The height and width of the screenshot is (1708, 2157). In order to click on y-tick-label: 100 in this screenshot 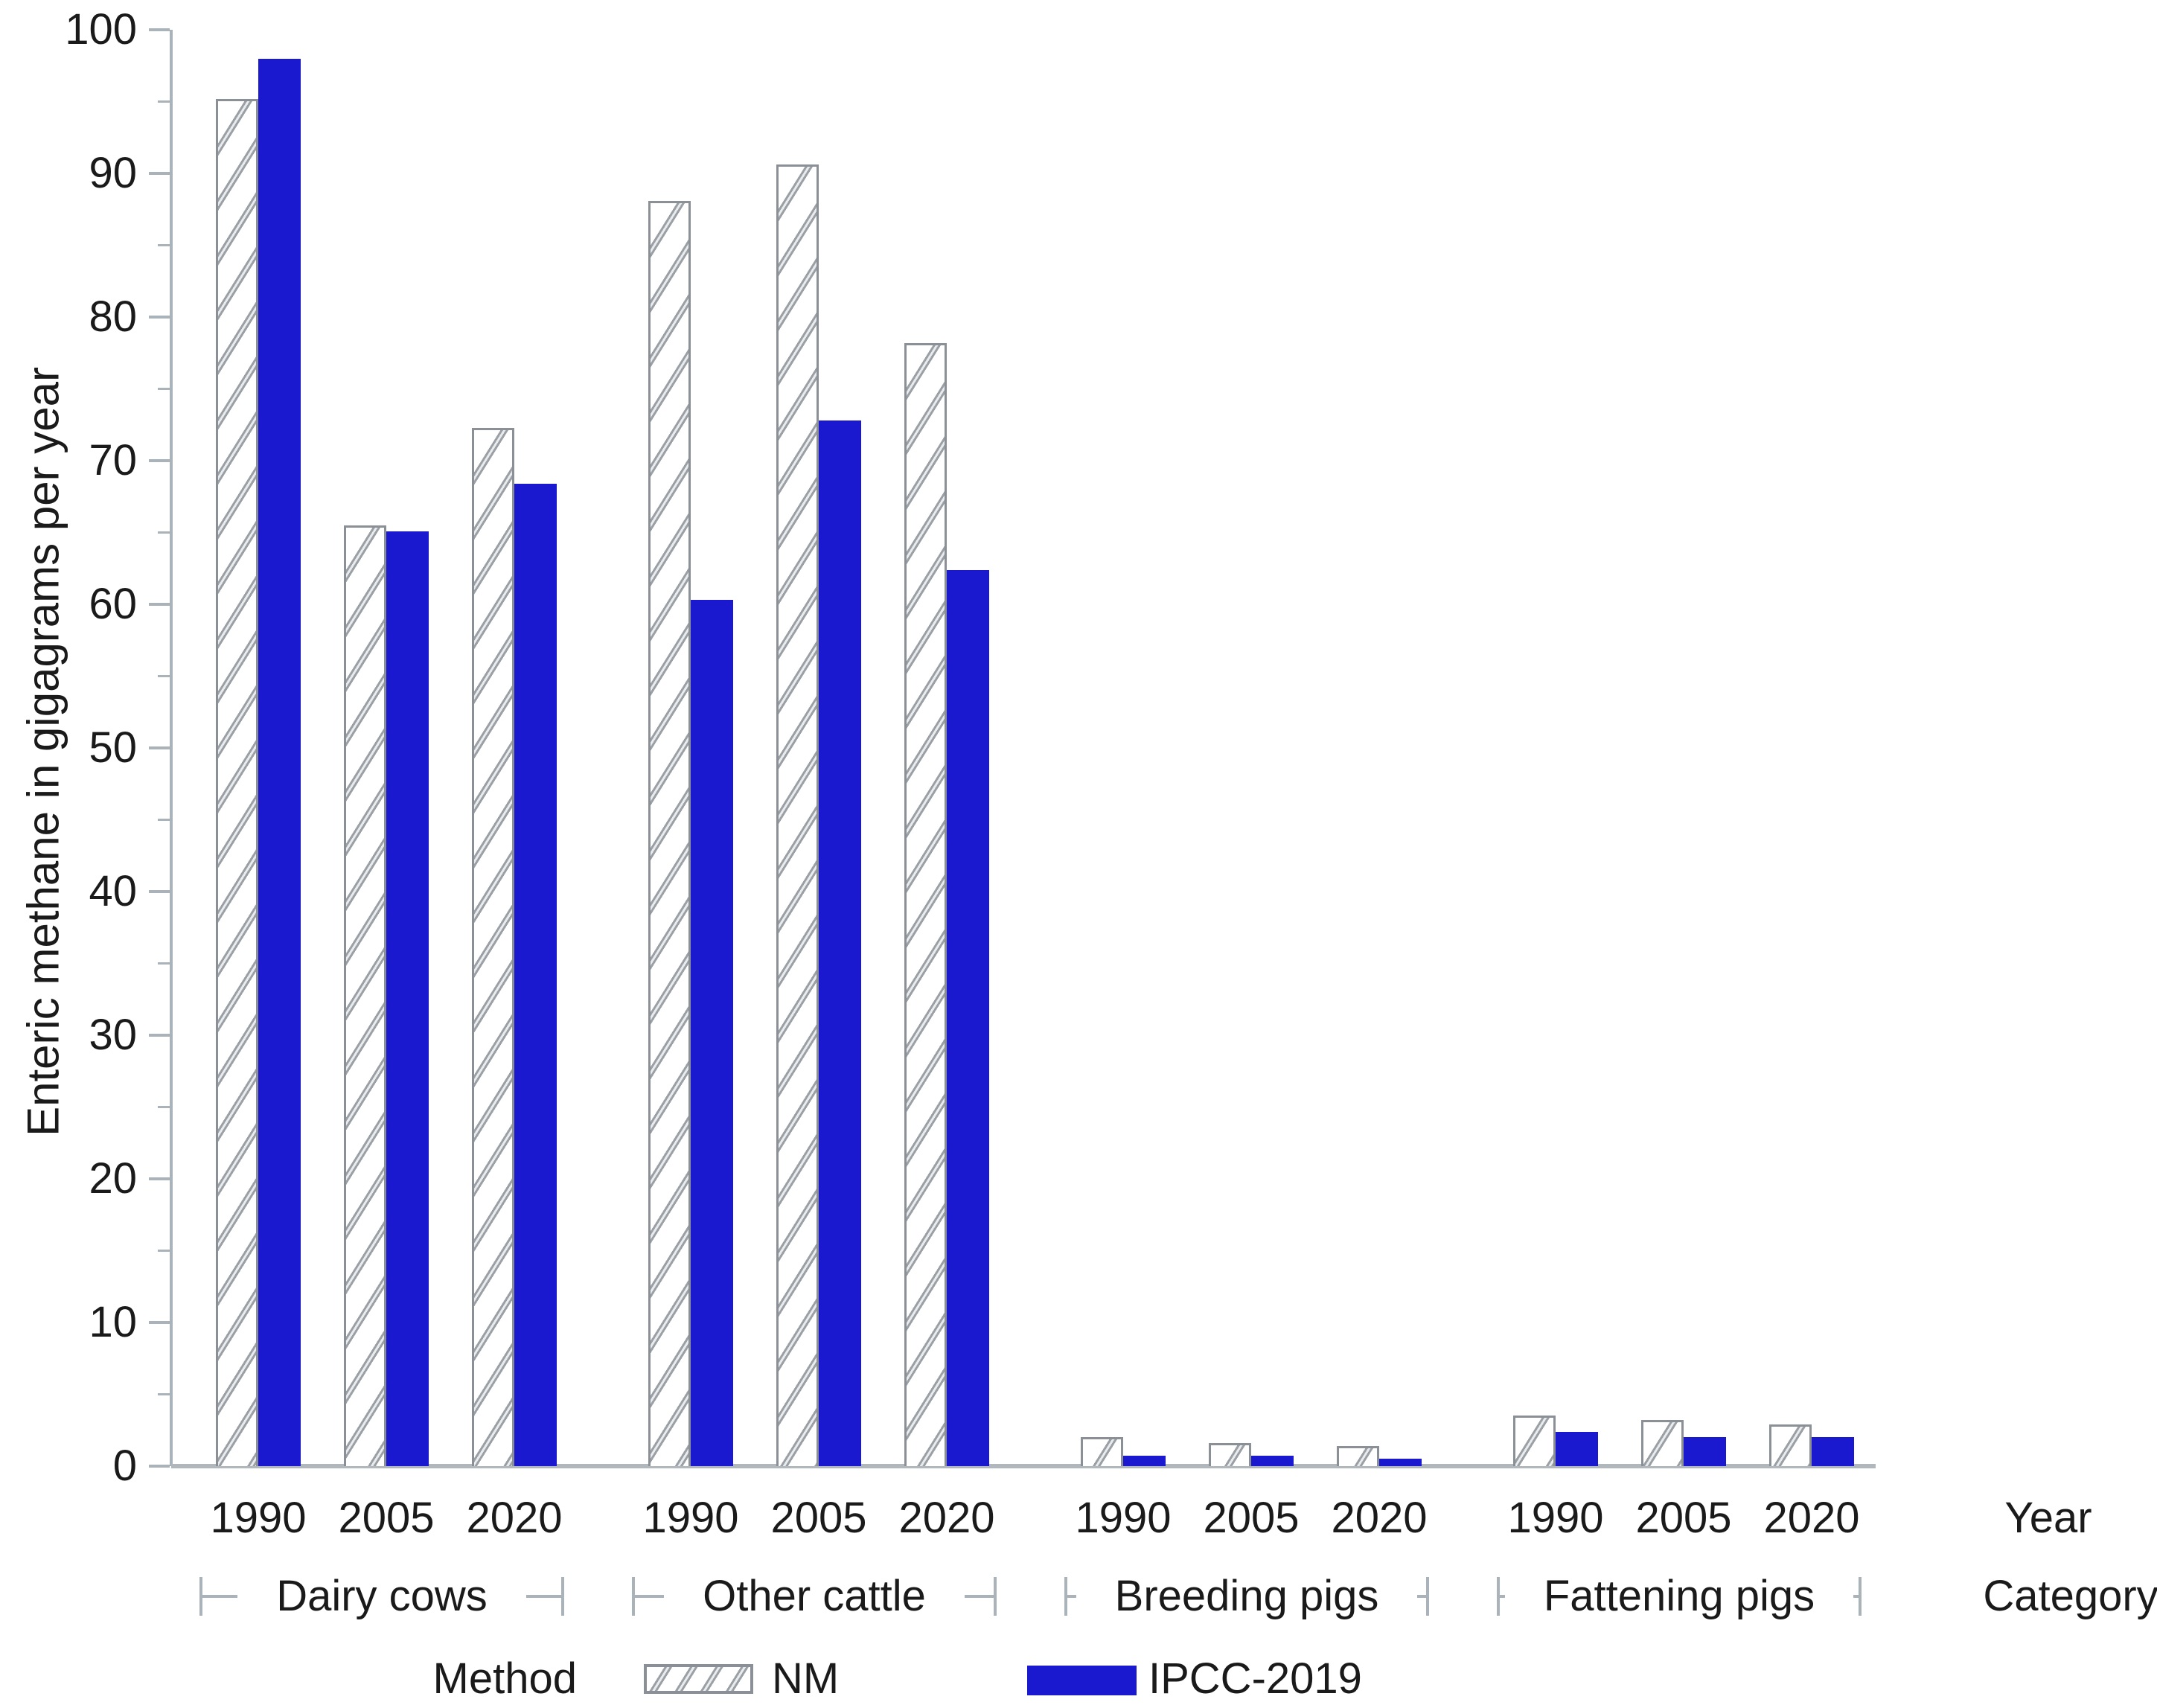, I will do `click(101, 29)`.